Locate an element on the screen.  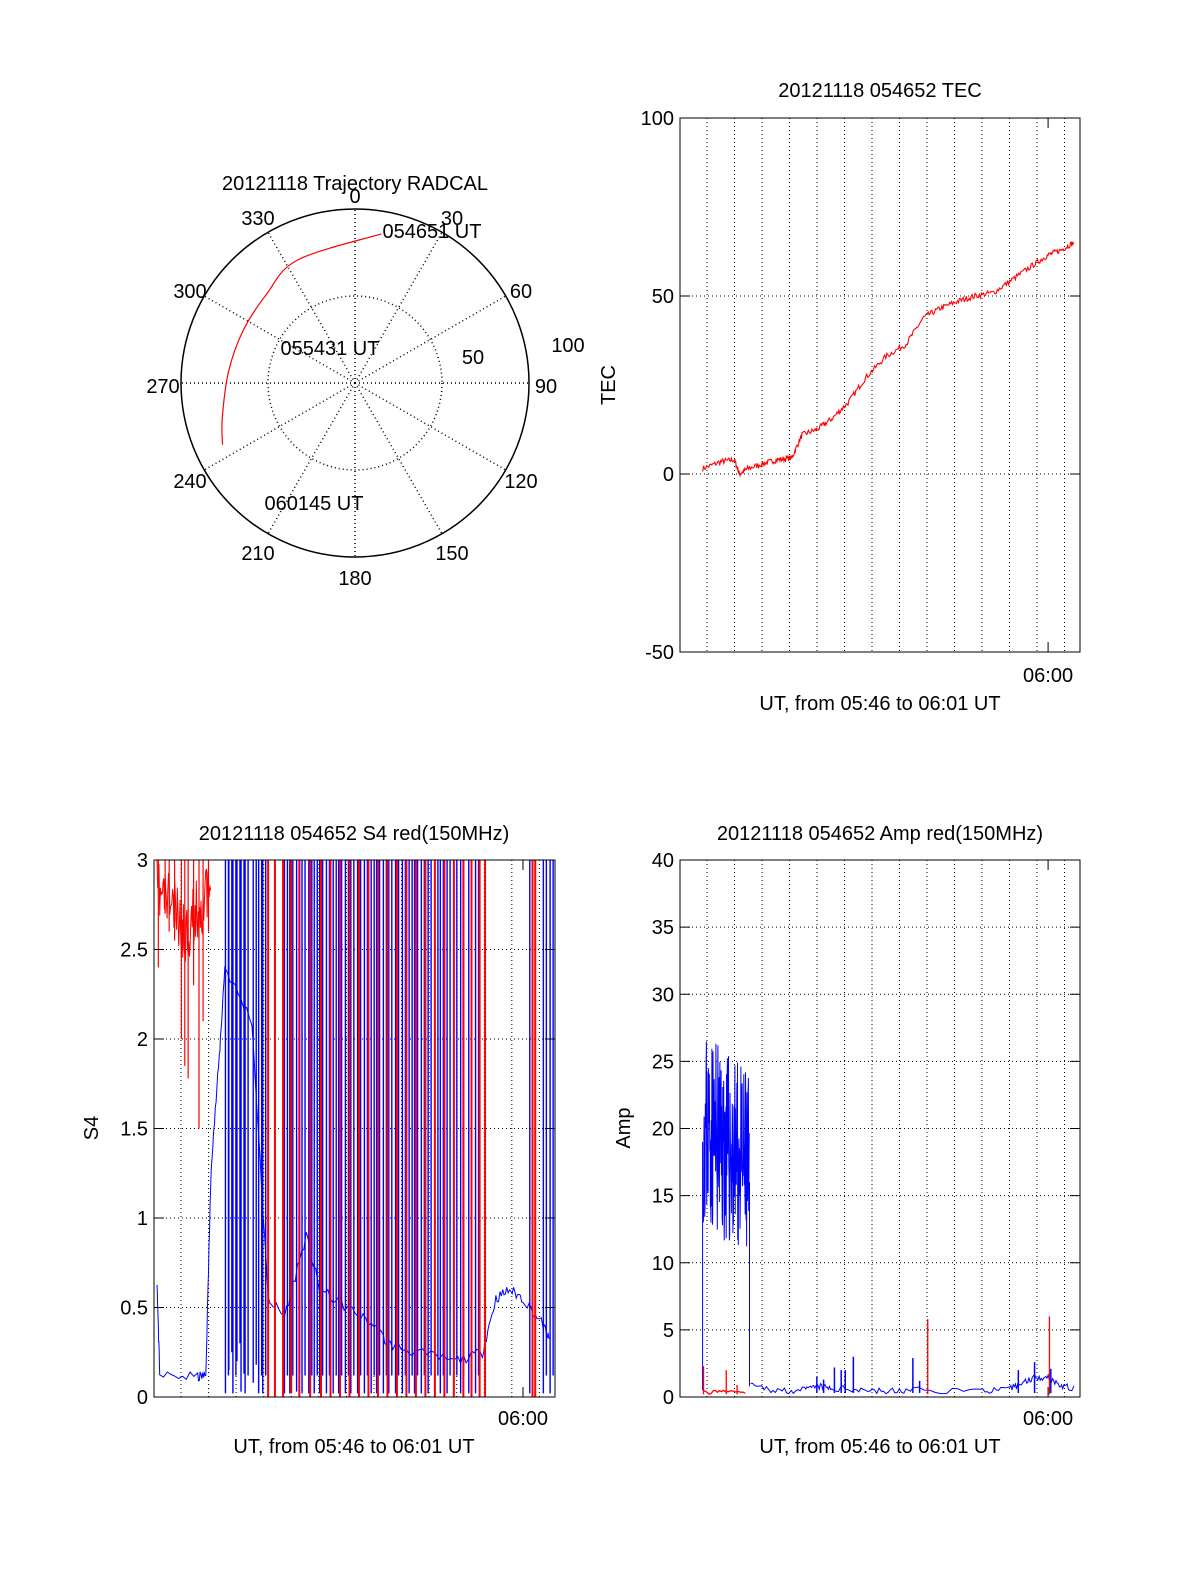
polar-azimuth-label: 300 is located at coordinates (189, 292).